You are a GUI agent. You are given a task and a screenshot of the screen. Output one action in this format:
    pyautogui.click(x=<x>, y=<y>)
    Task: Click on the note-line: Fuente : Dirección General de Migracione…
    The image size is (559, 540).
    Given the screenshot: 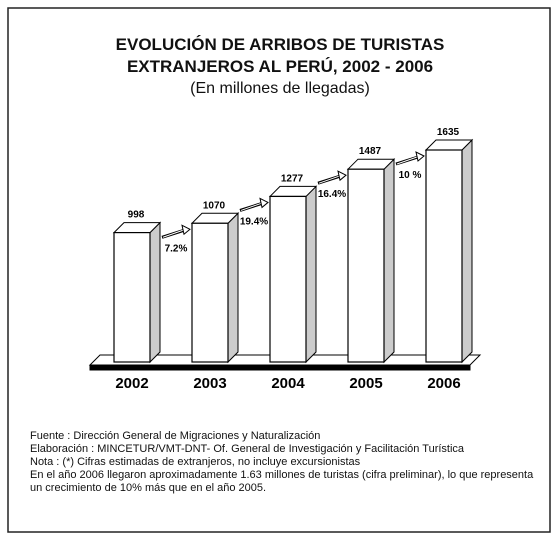 What is the action you would take?
    pyautogui.click(x=175, y=436)
    